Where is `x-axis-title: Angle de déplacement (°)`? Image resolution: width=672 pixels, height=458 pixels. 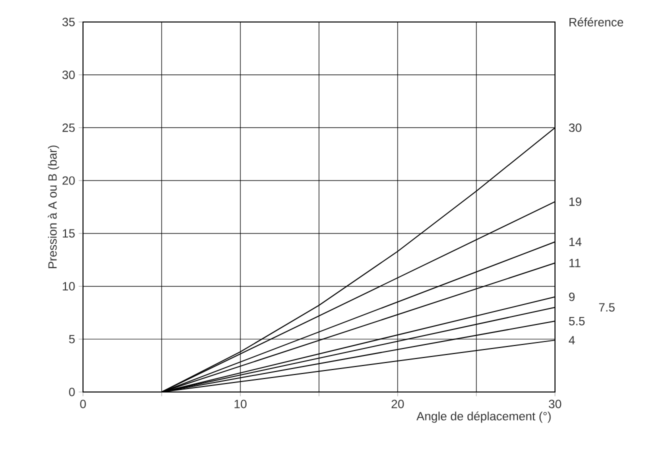 x-axis-title: Angle de déplacement (°) is located at coordinates (483, 417).